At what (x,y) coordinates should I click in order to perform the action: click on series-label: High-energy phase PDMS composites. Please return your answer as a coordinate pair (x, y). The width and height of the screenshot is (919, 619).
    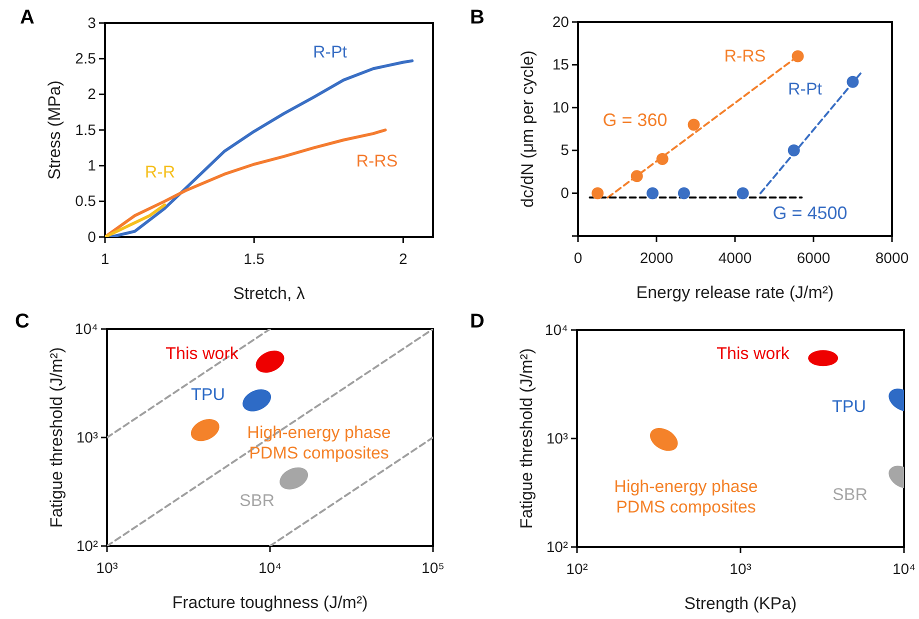
    Looking at the image, I should click on (319, 443).